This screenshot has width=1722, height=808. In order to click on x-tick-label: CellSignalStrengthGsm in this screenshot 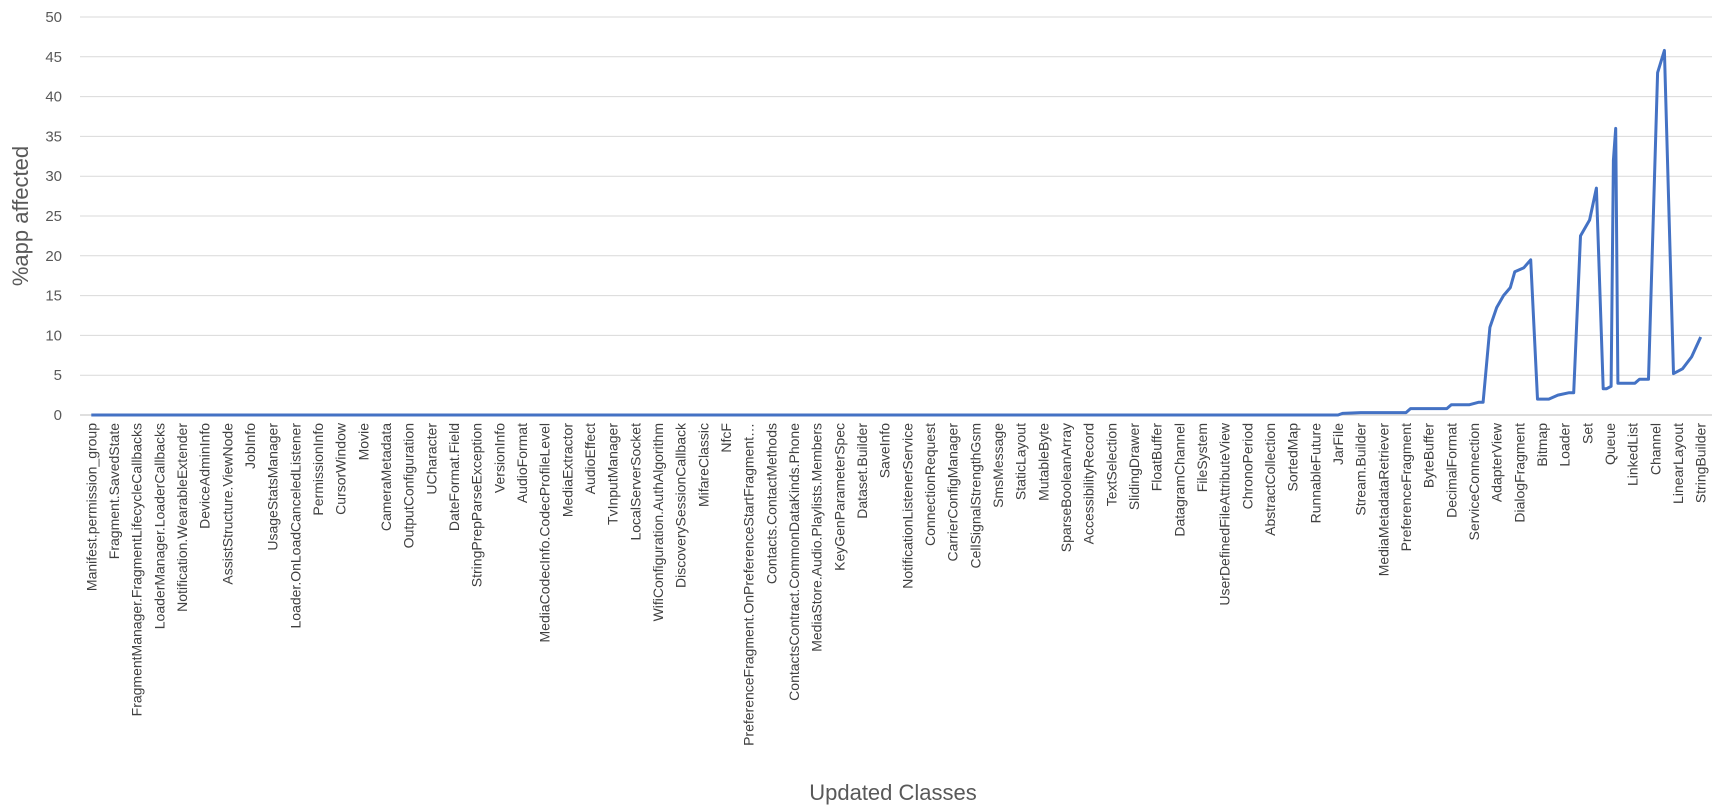, I will do `click(975, 496)`.